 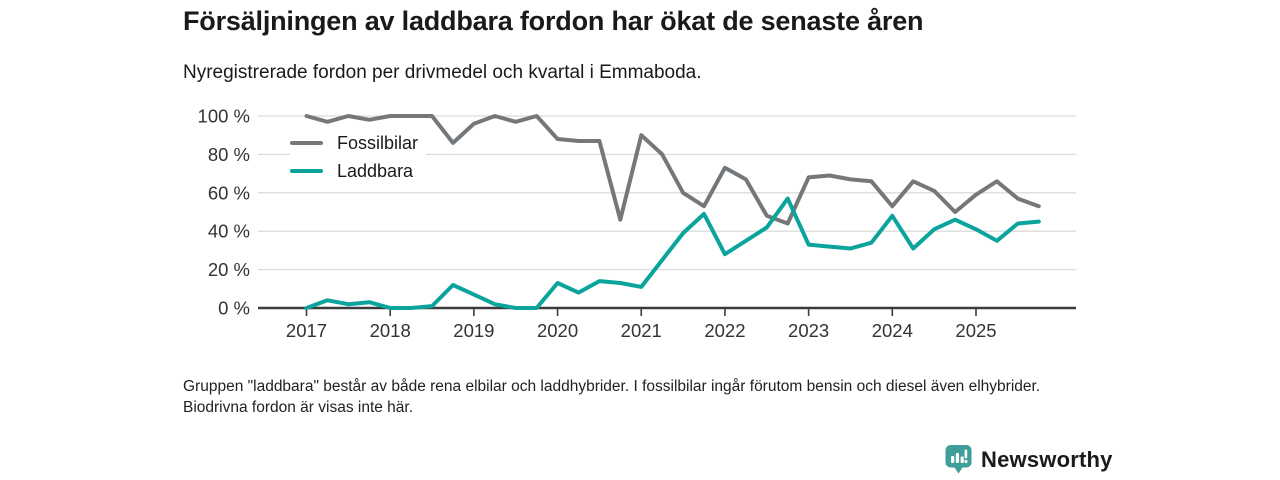 I want to click on x-axis-label: 2021, so click(x=641, y=330).